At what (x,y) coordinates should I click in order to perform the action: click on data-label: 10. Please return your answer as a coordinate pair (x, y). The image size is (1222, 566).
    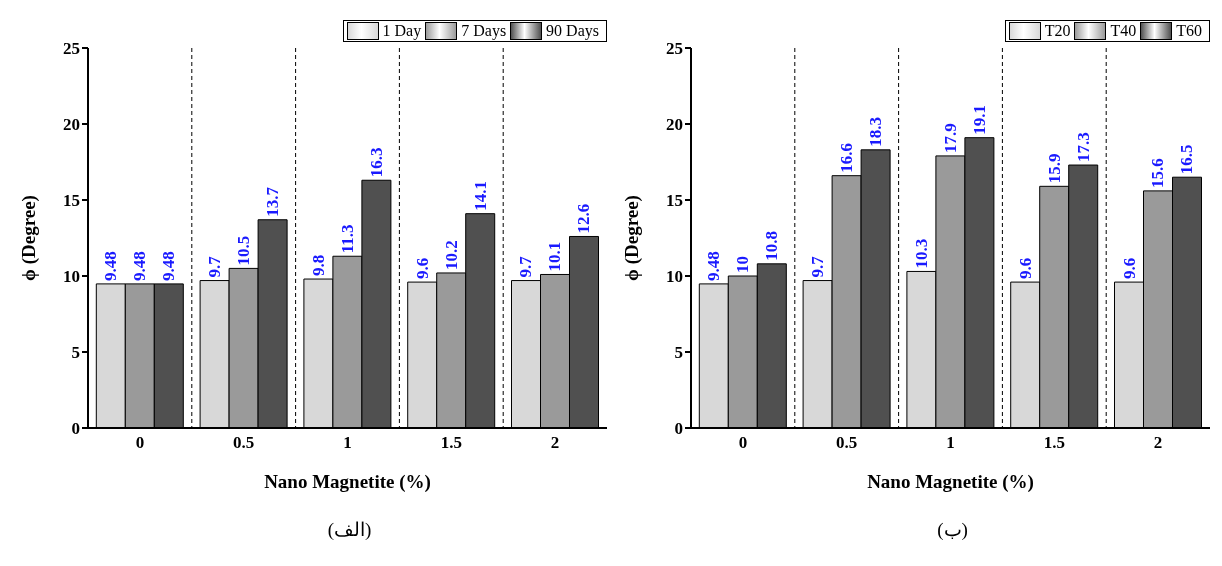
    Looking at the image, I should click on (743, 264).